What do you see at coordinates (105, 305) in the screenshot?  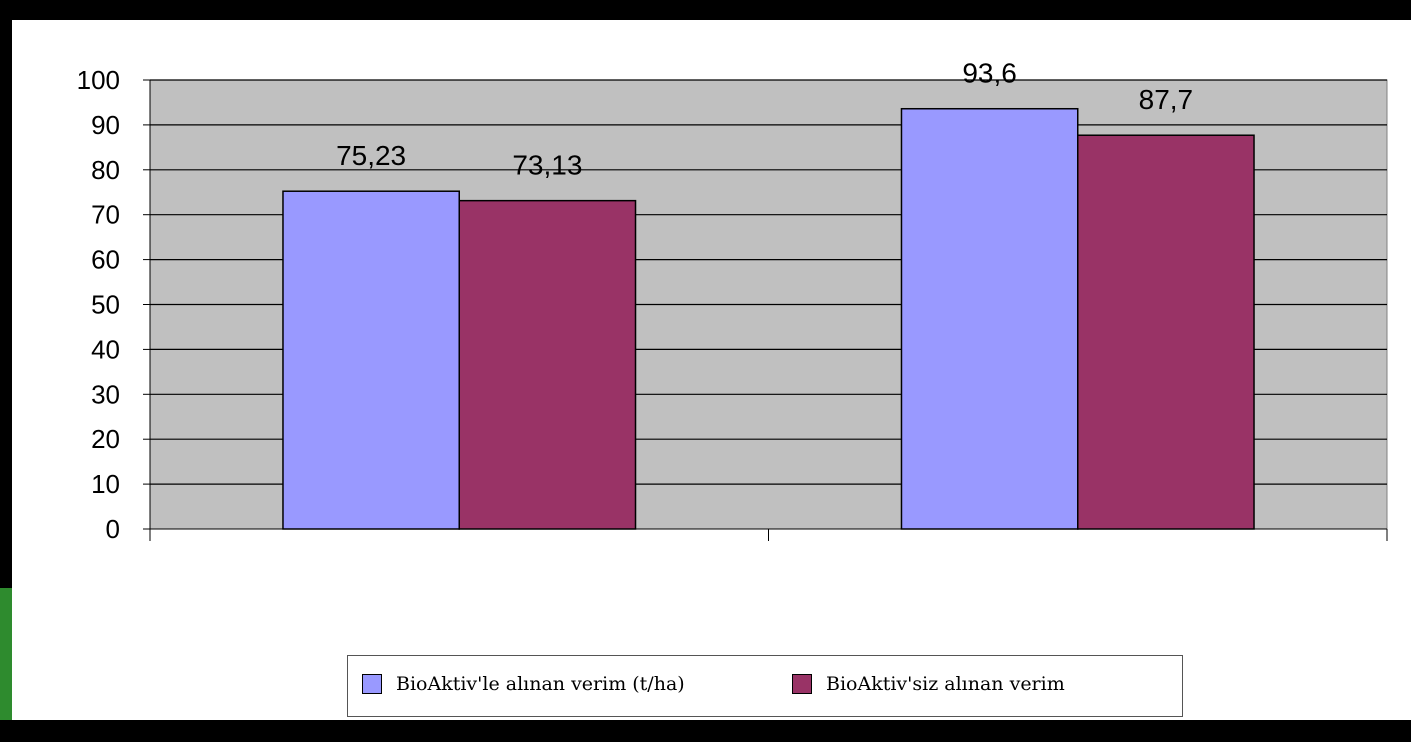 I see `y-tick-label: 50` at bounding box center [105, 305].